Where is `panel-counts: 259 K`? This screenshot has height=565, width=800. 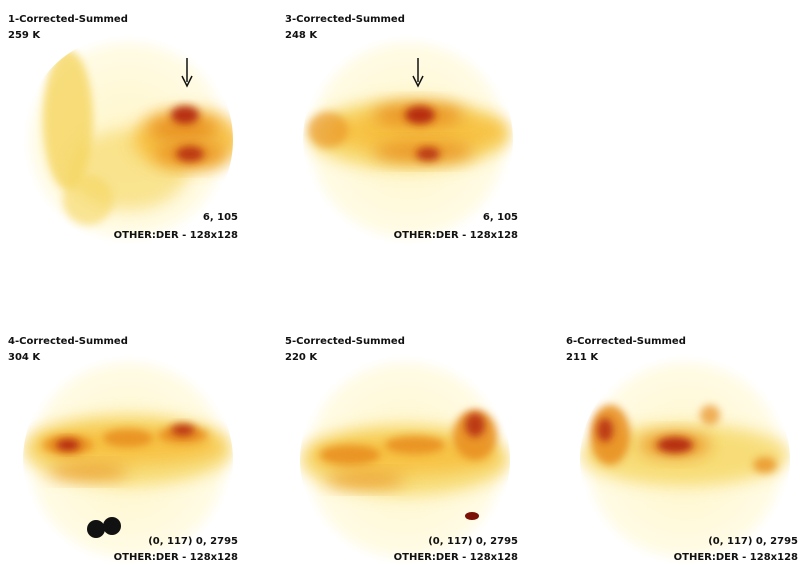 panel-counts: 259 K is located at coordinates (24, 35).